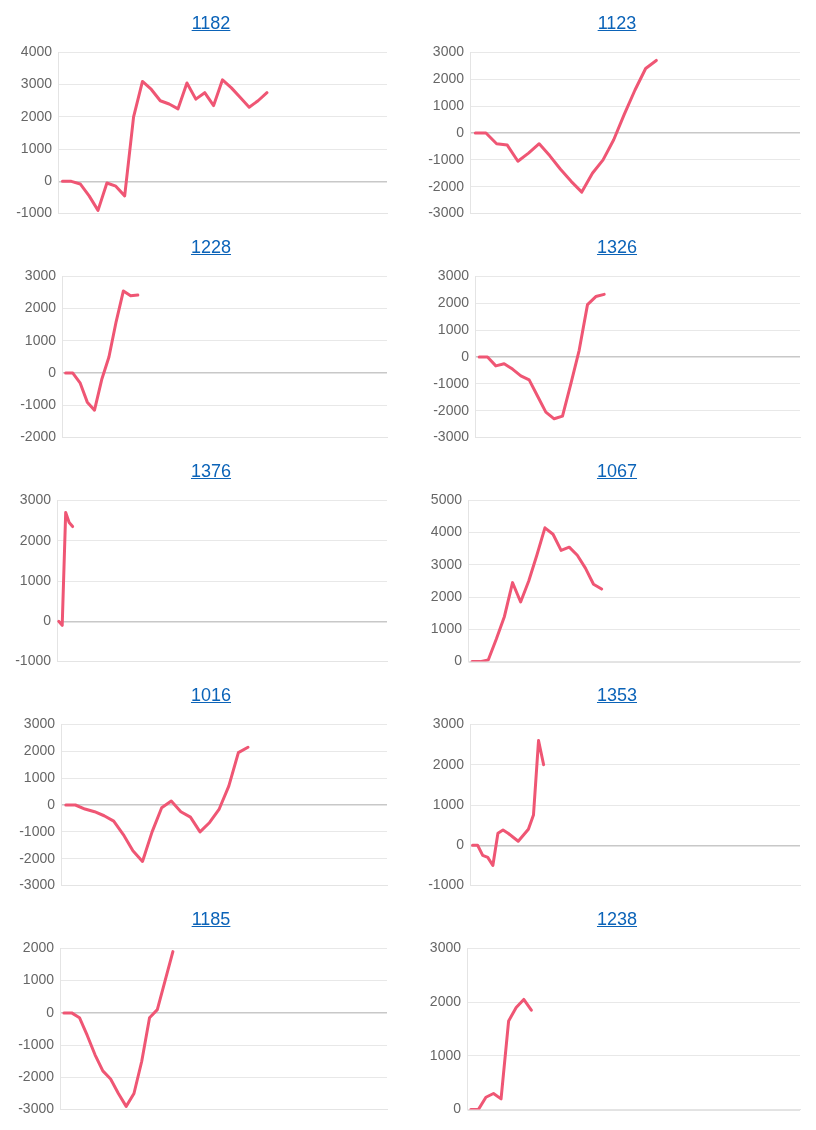  Describe the element at coordinates (617, 695) in the screenshot. I see `chart-title: 1353` at that location.